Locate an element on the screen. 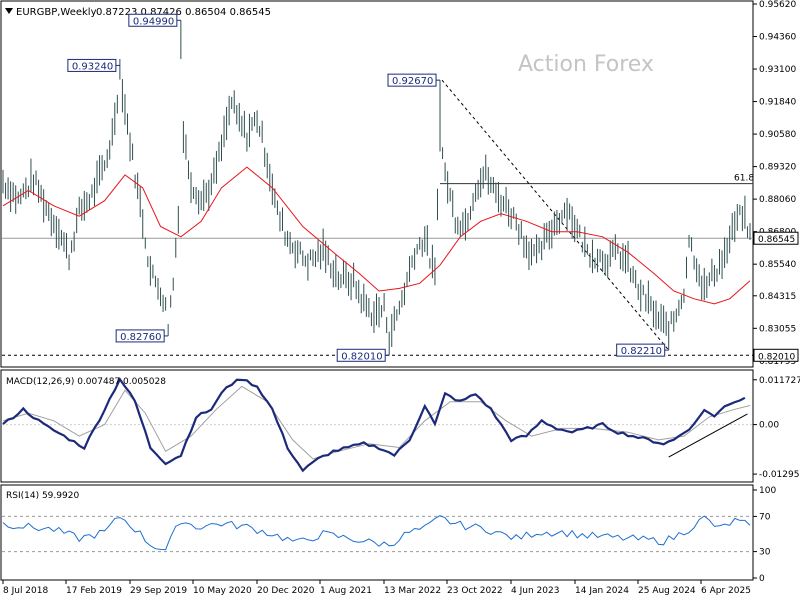  price-y-tick-label-1: 0.94360 is located at coordinates (777, 38).